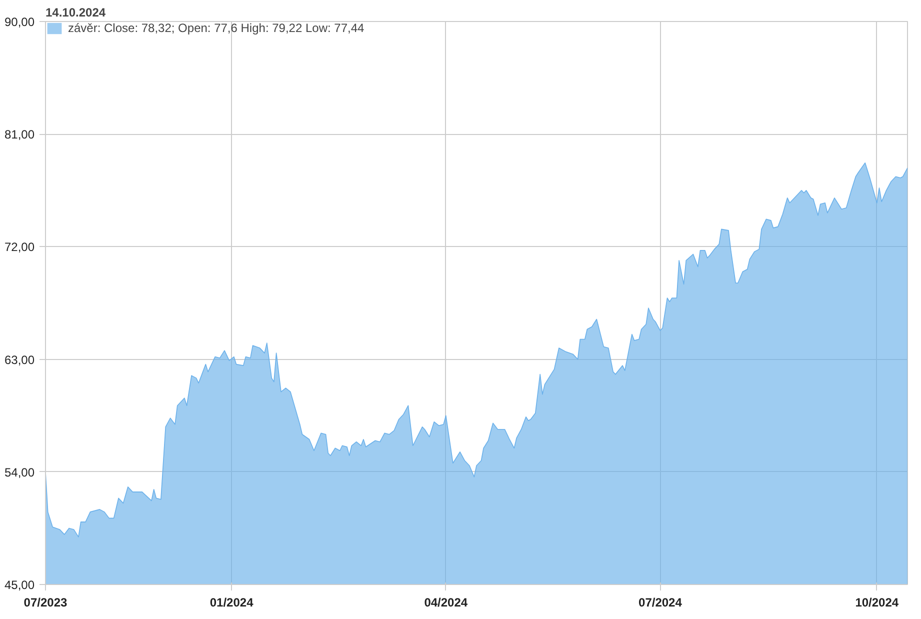 This screenshot has height=619, width=921. What do you see at coordinates (19, 247) in the screenshot?
I see `y-tick-label: 72,00` at bounding box center [19, 247].